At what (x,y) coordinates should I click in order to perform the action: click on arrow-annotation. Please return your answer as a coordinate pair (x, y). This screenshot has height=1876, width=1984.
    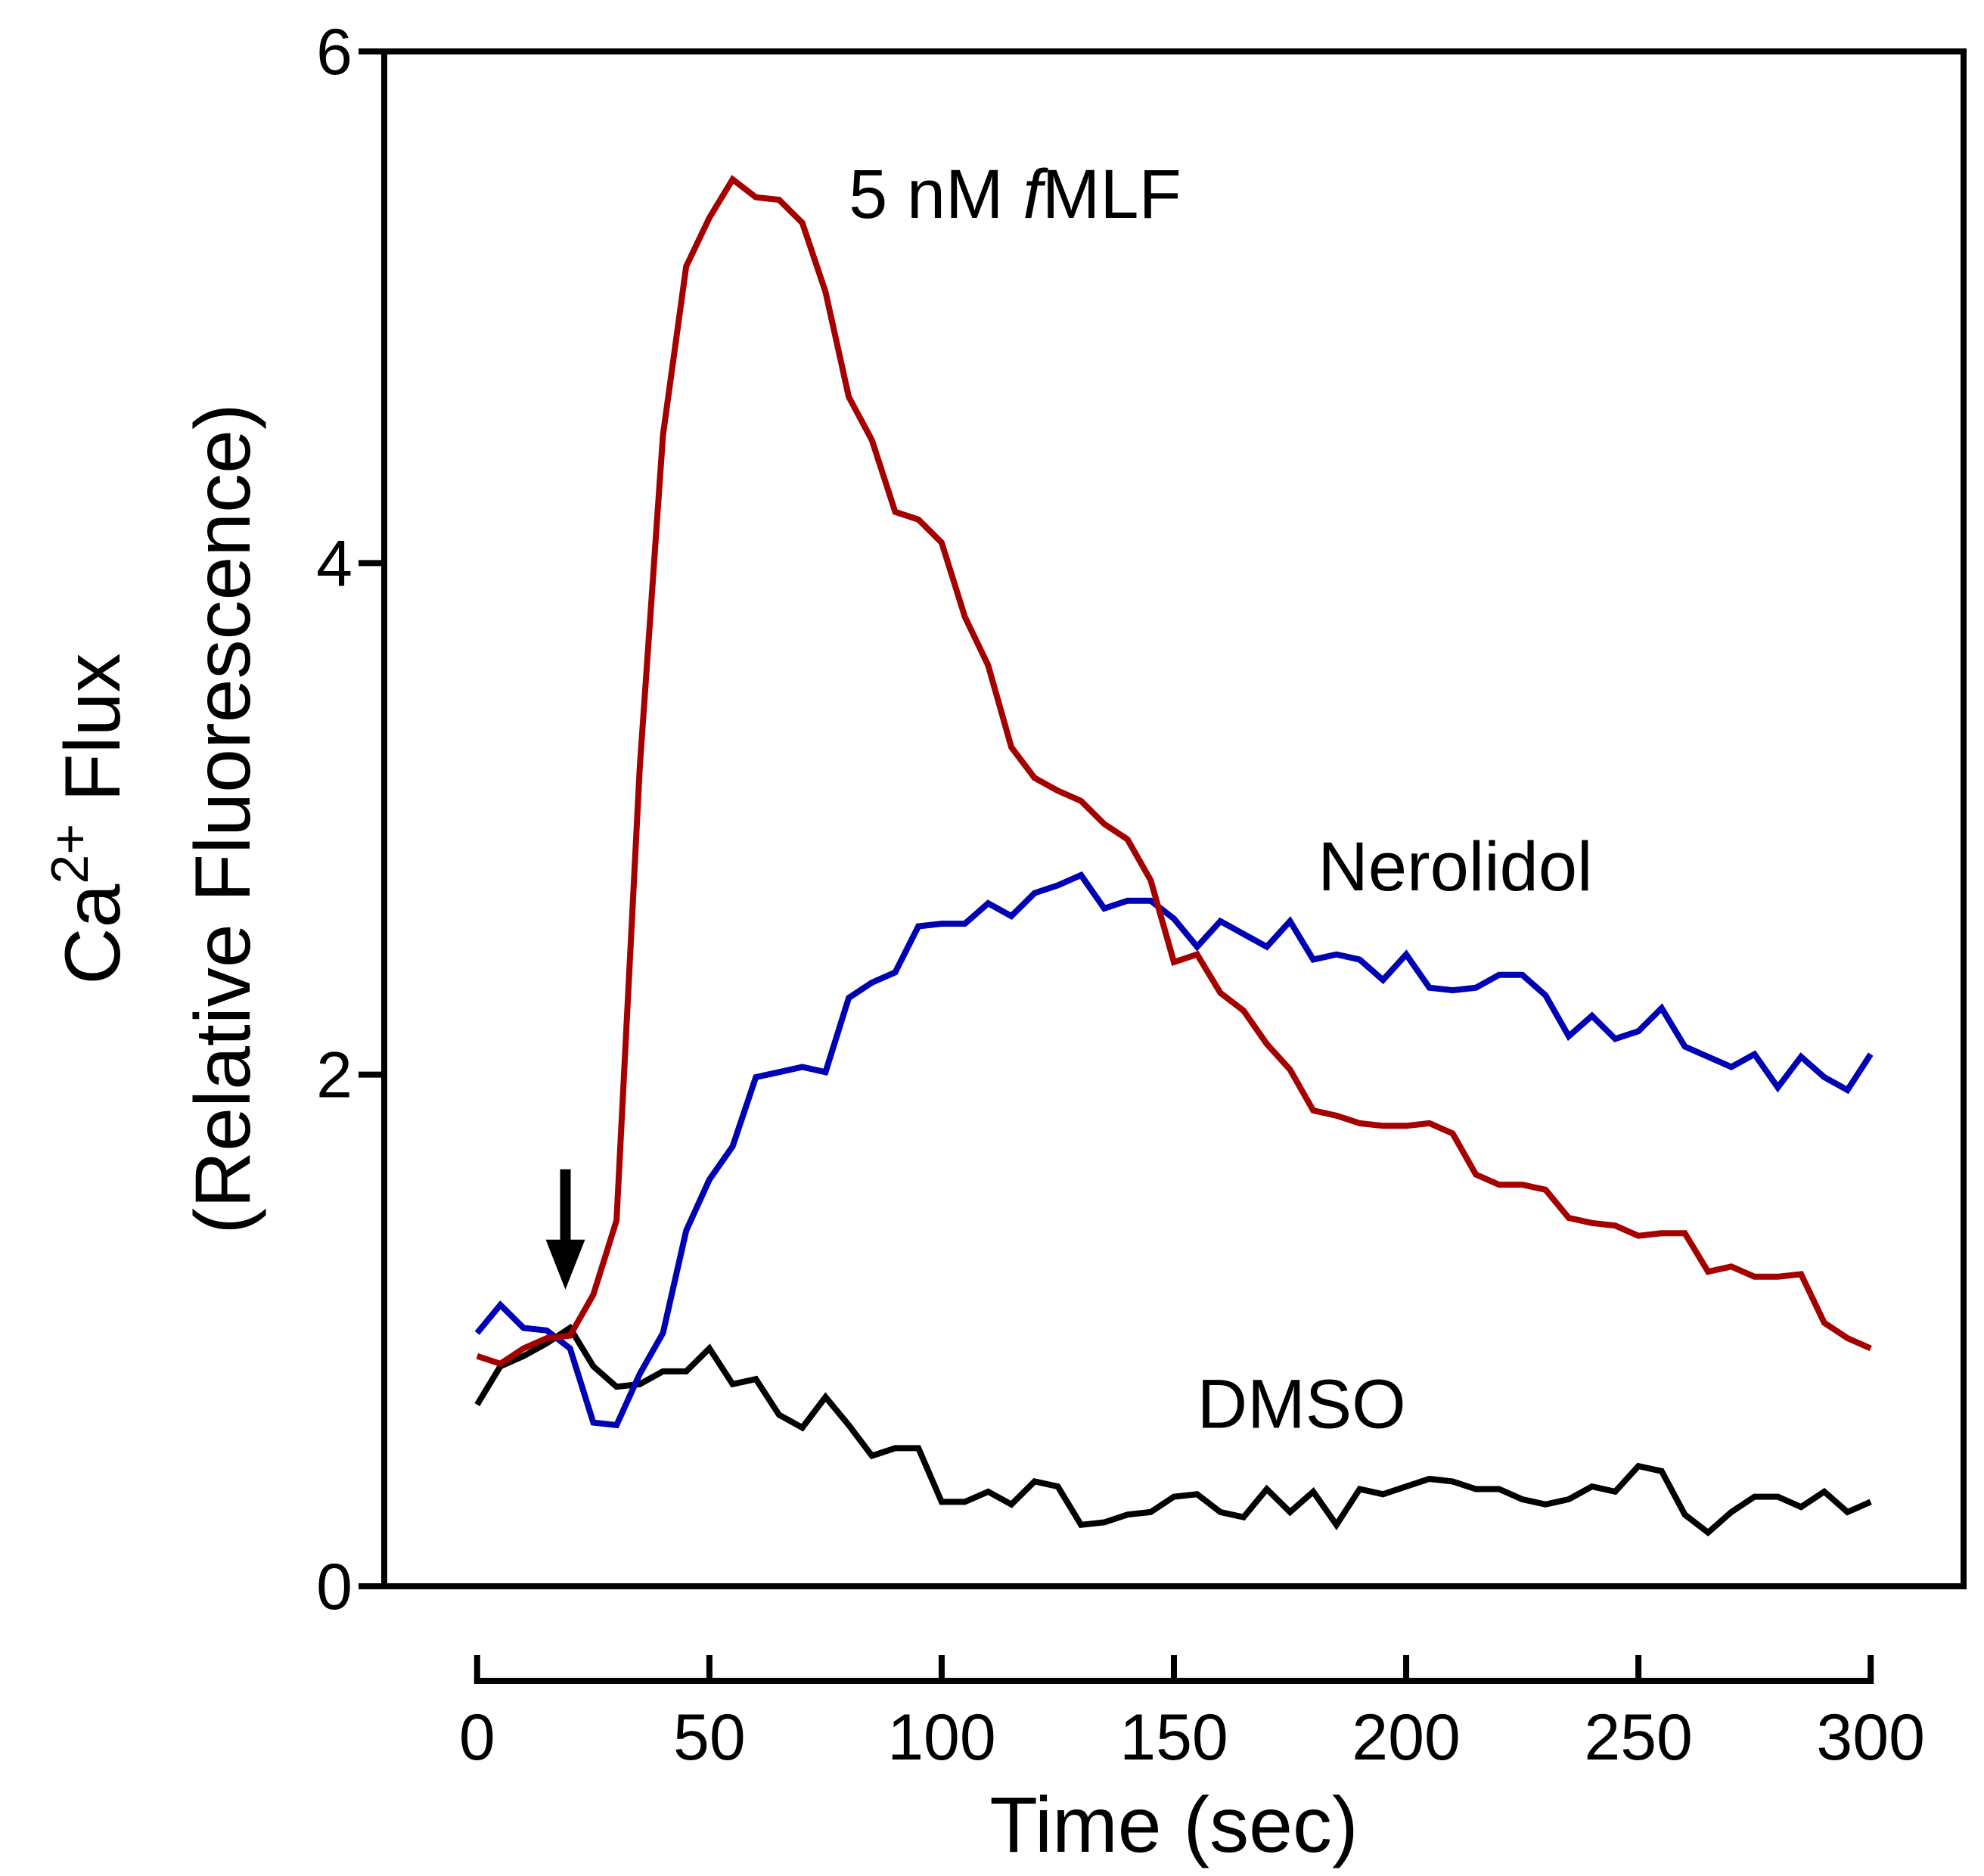
    Looking at the image, I should click on (565, 1229).